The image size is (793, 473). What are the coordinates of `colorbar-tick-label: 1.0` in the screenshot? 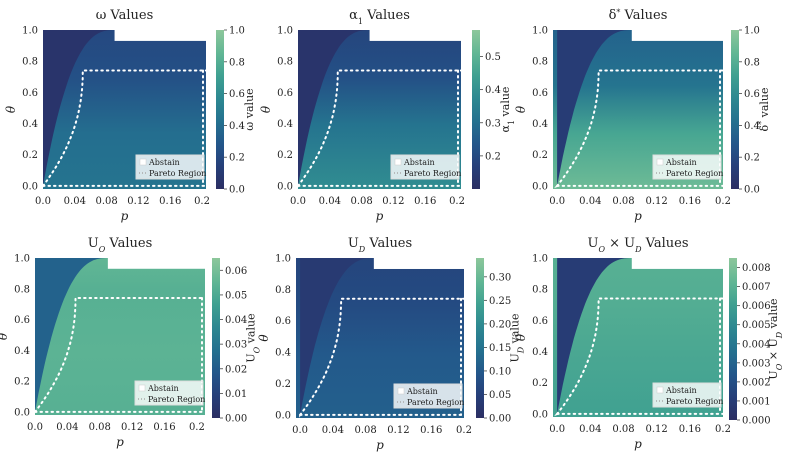 It's located at (237, 31).